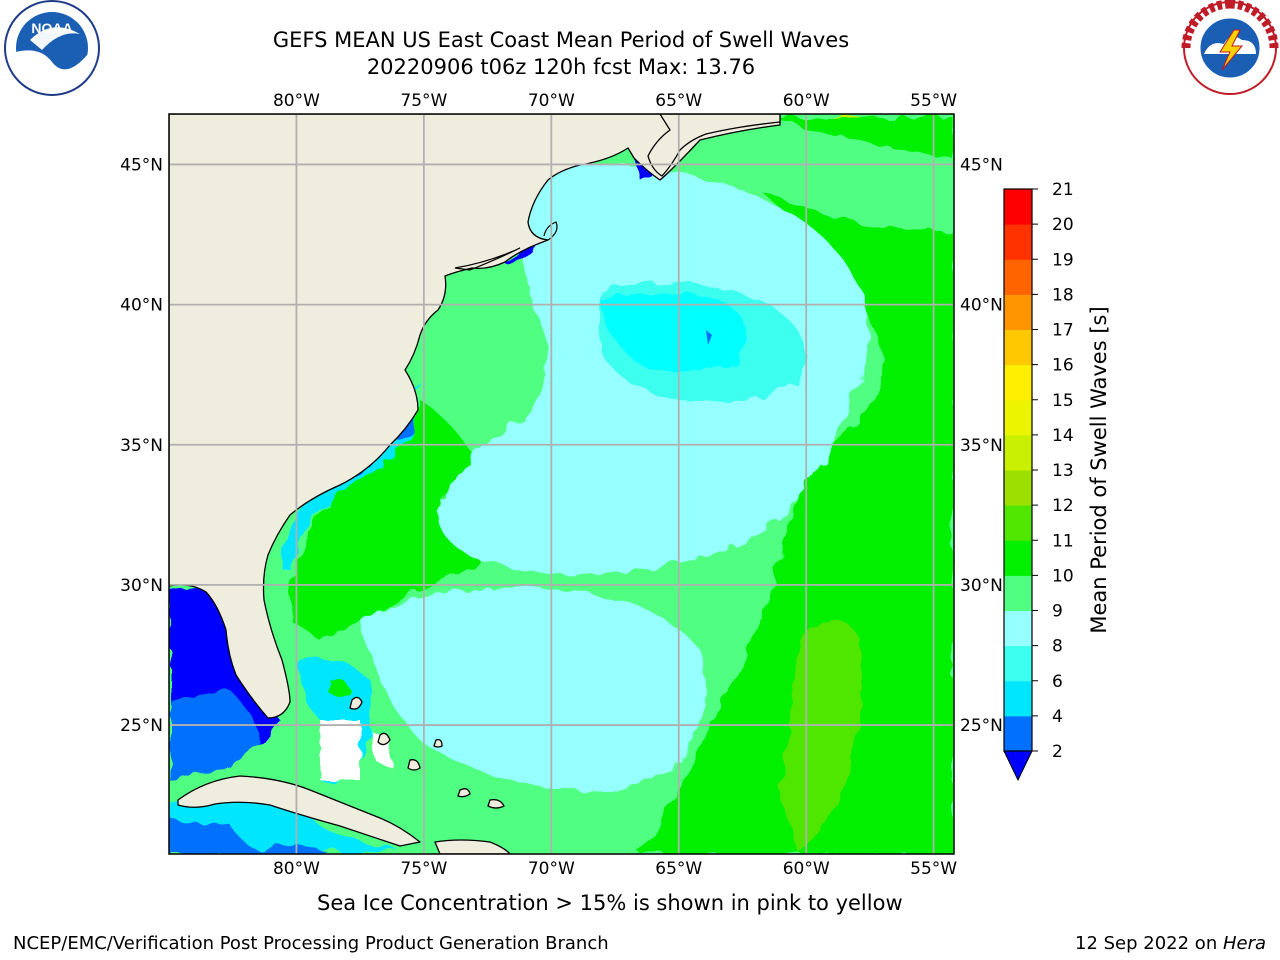 The width and height of the screenshot is (1280, 960). I want to click on footer-date: 12 Sep 2022 on Hera, so click(1170, 943).